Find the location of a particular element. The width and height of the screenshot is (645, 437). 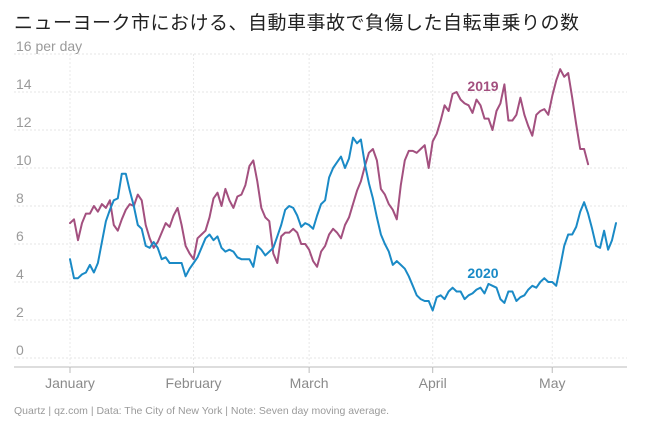

y-axis-label: 16 per day is located at coordinates (49, 46).